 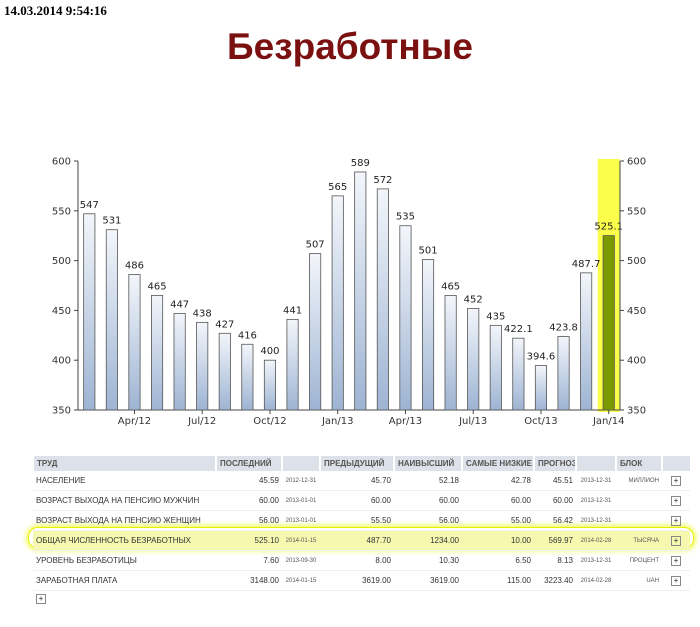 What do you see at coordinates (61, 311) in the screenshot?
I see `y-tick-label-left: 450` at bounding box center [61, 311].